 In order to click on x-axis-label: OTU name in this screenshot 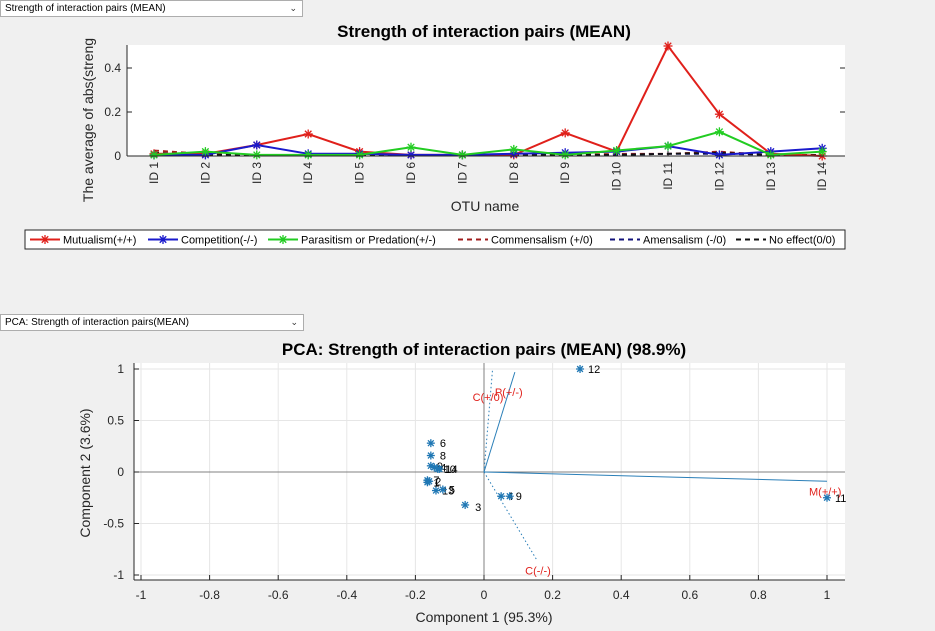, I will do `click(485, 206)`.